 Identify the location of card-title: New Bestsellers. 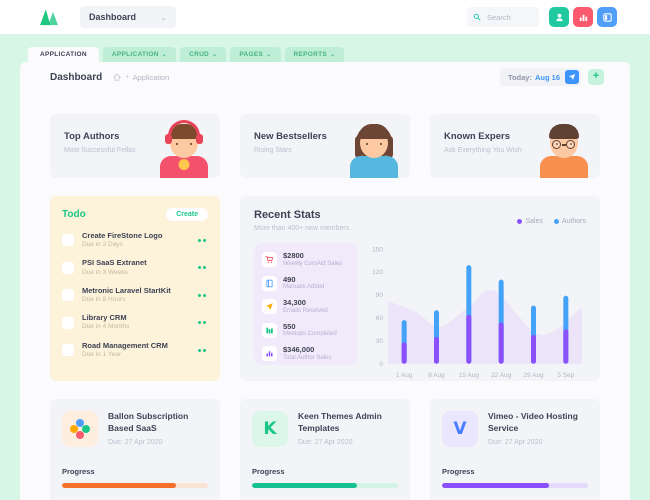
(290, 136).